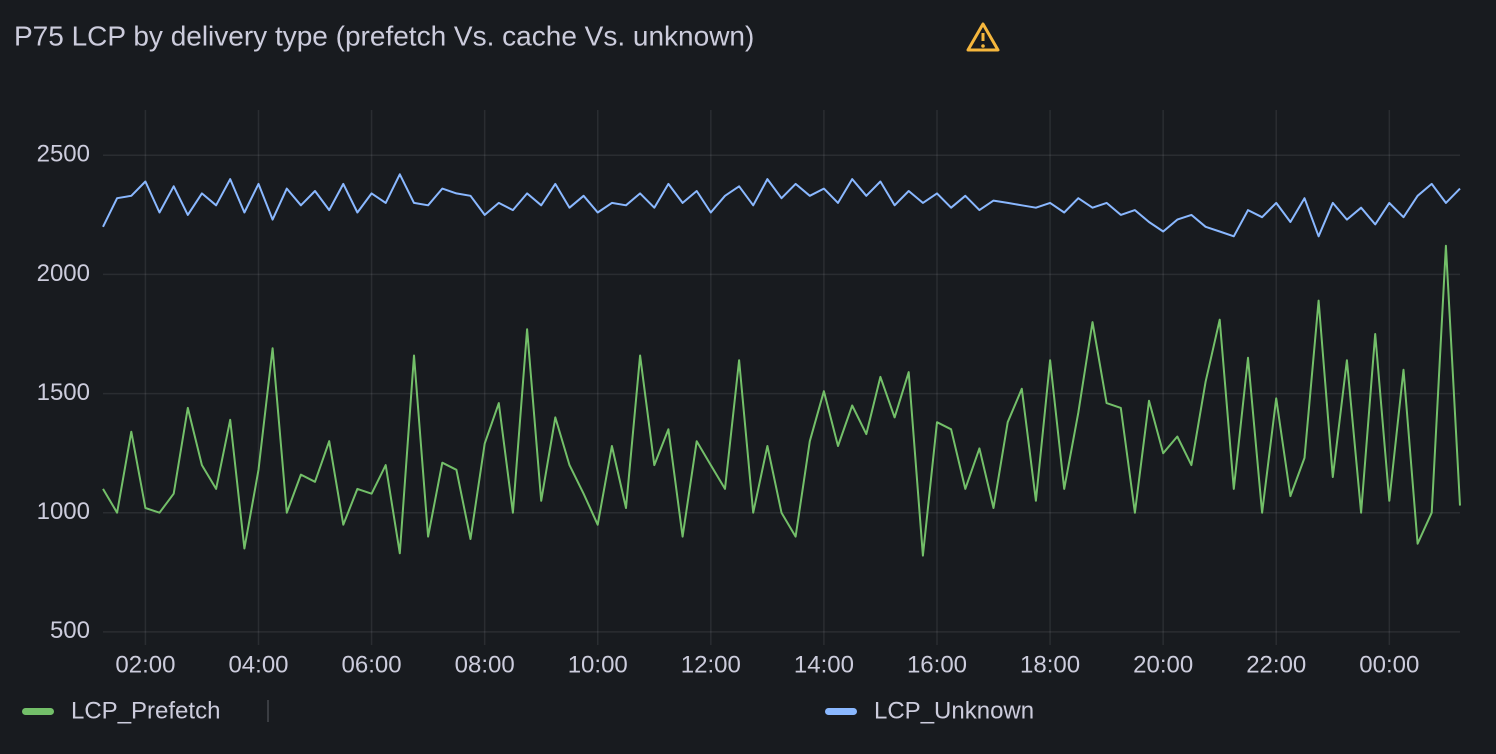 The height and width of the screenshot is (754, 1496). What do you see at coordinates (145, 664) in the screenshot?
I see `x-tick-label: 02:00` at bounding box center [145, 664].